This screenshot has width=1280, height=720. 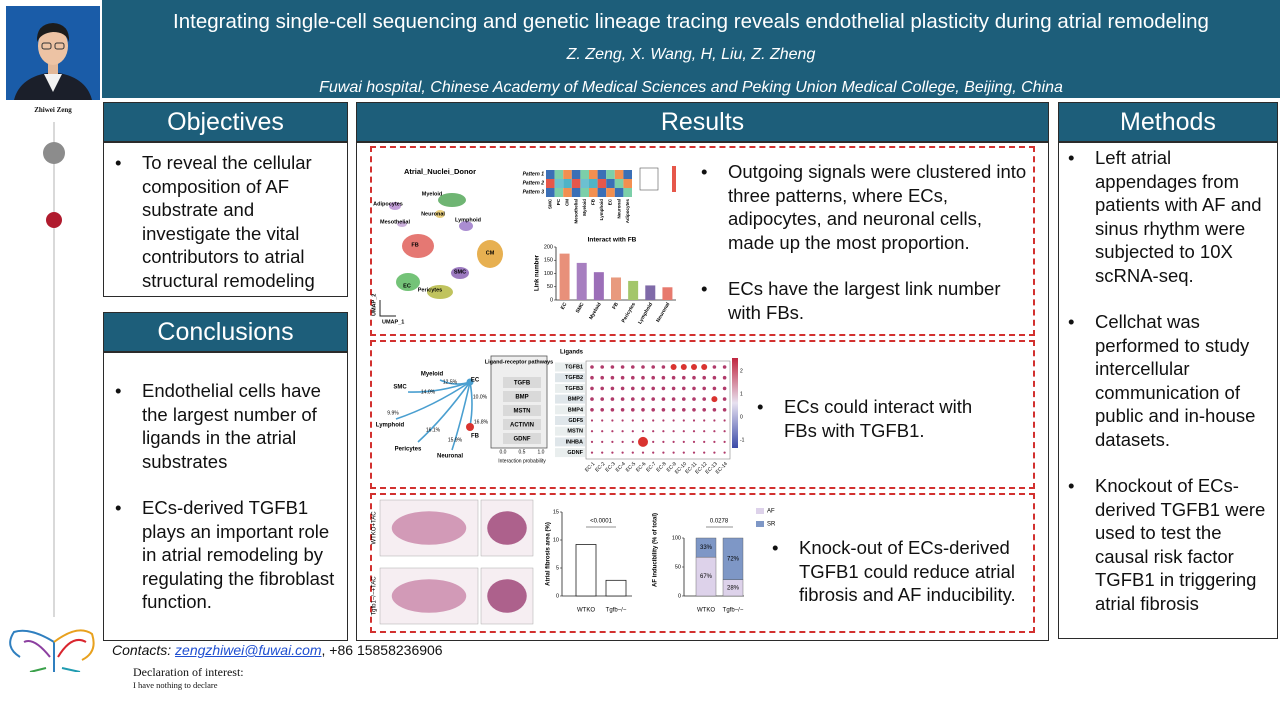 I want to click on network-node, so click(x=470, y=427).